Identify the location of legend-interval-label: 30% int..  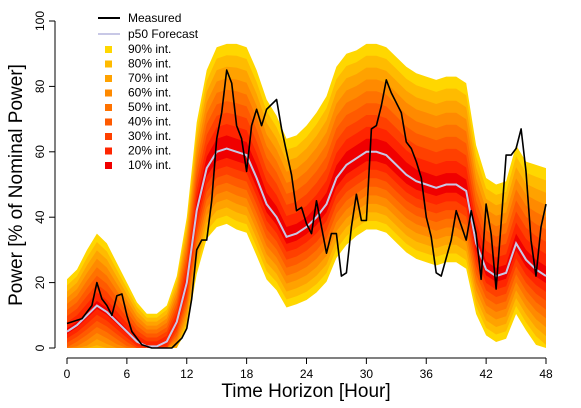
(149, 136).